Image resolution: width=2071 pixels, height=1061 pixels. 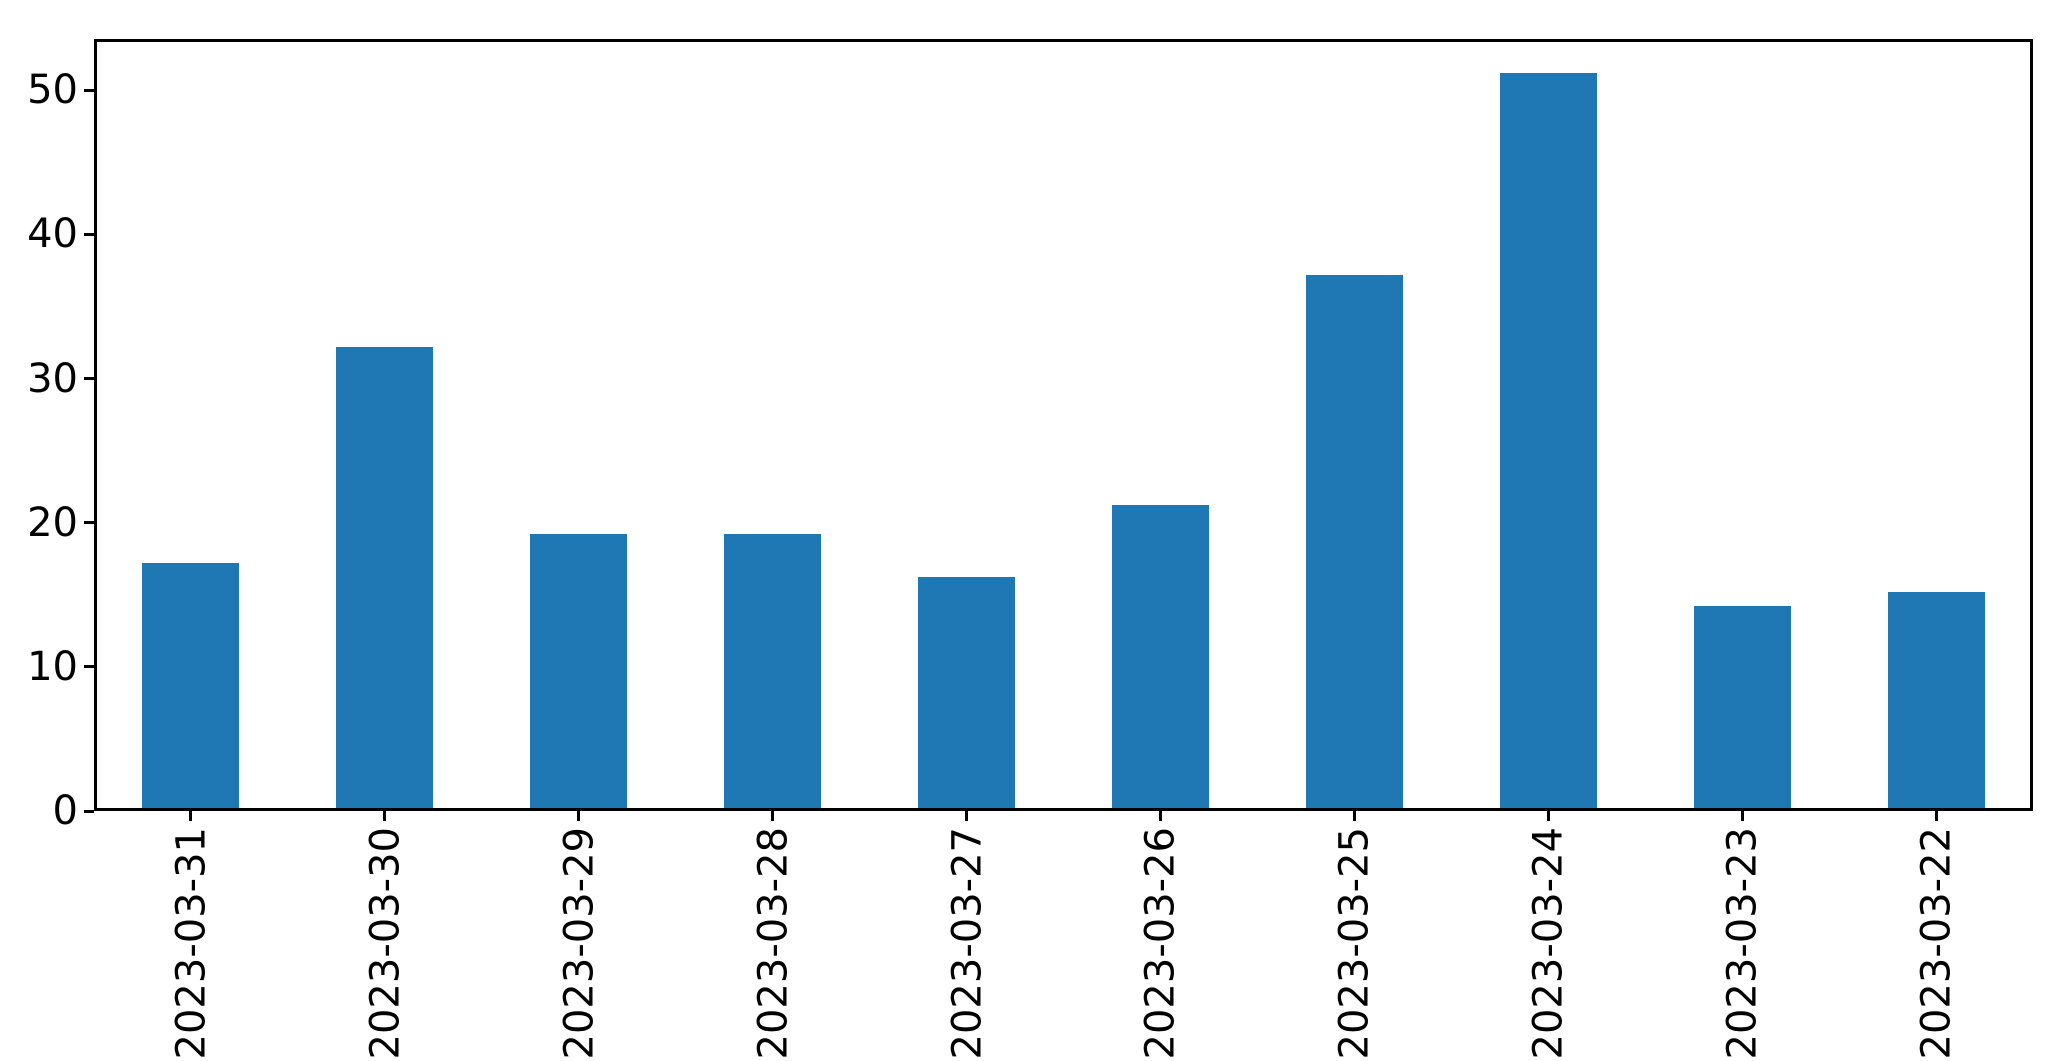 I want to click on y-tick-label: 20, so click(x=52, y=522).